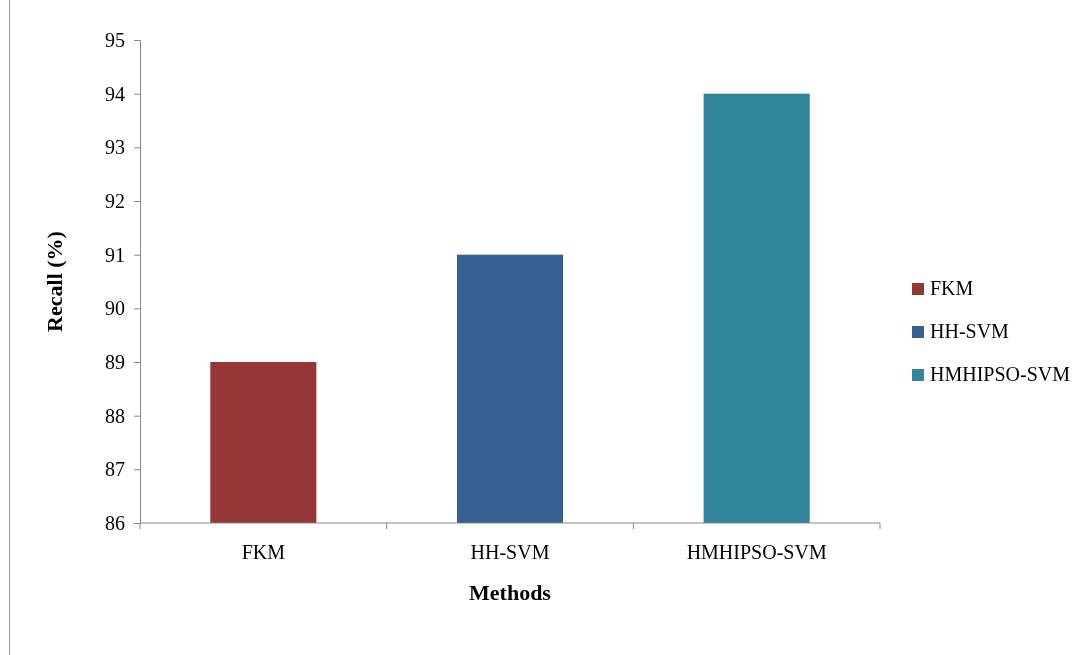  Describe the element at coordinates (115, 200) in the screenshot. I see `y-tick-label: 92` at that location.